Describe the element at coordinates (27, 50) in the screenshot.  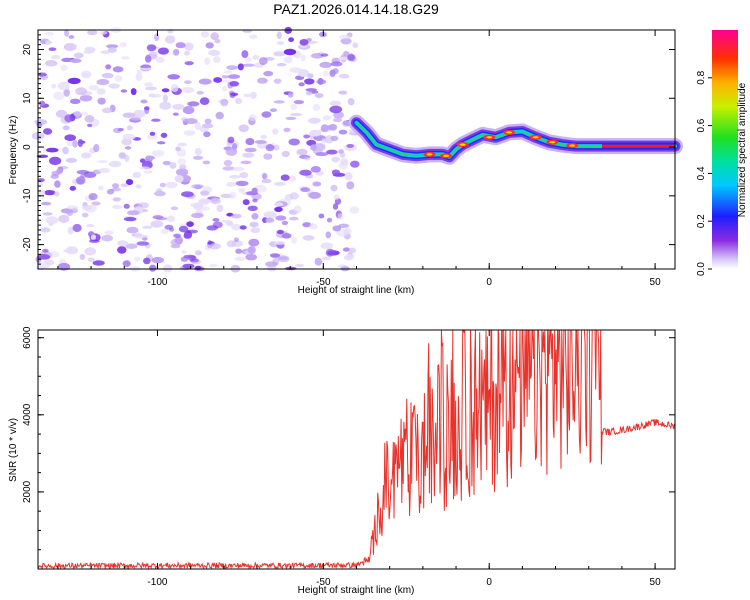
I see `spectrogram-y-tick-label: 20` at that location.